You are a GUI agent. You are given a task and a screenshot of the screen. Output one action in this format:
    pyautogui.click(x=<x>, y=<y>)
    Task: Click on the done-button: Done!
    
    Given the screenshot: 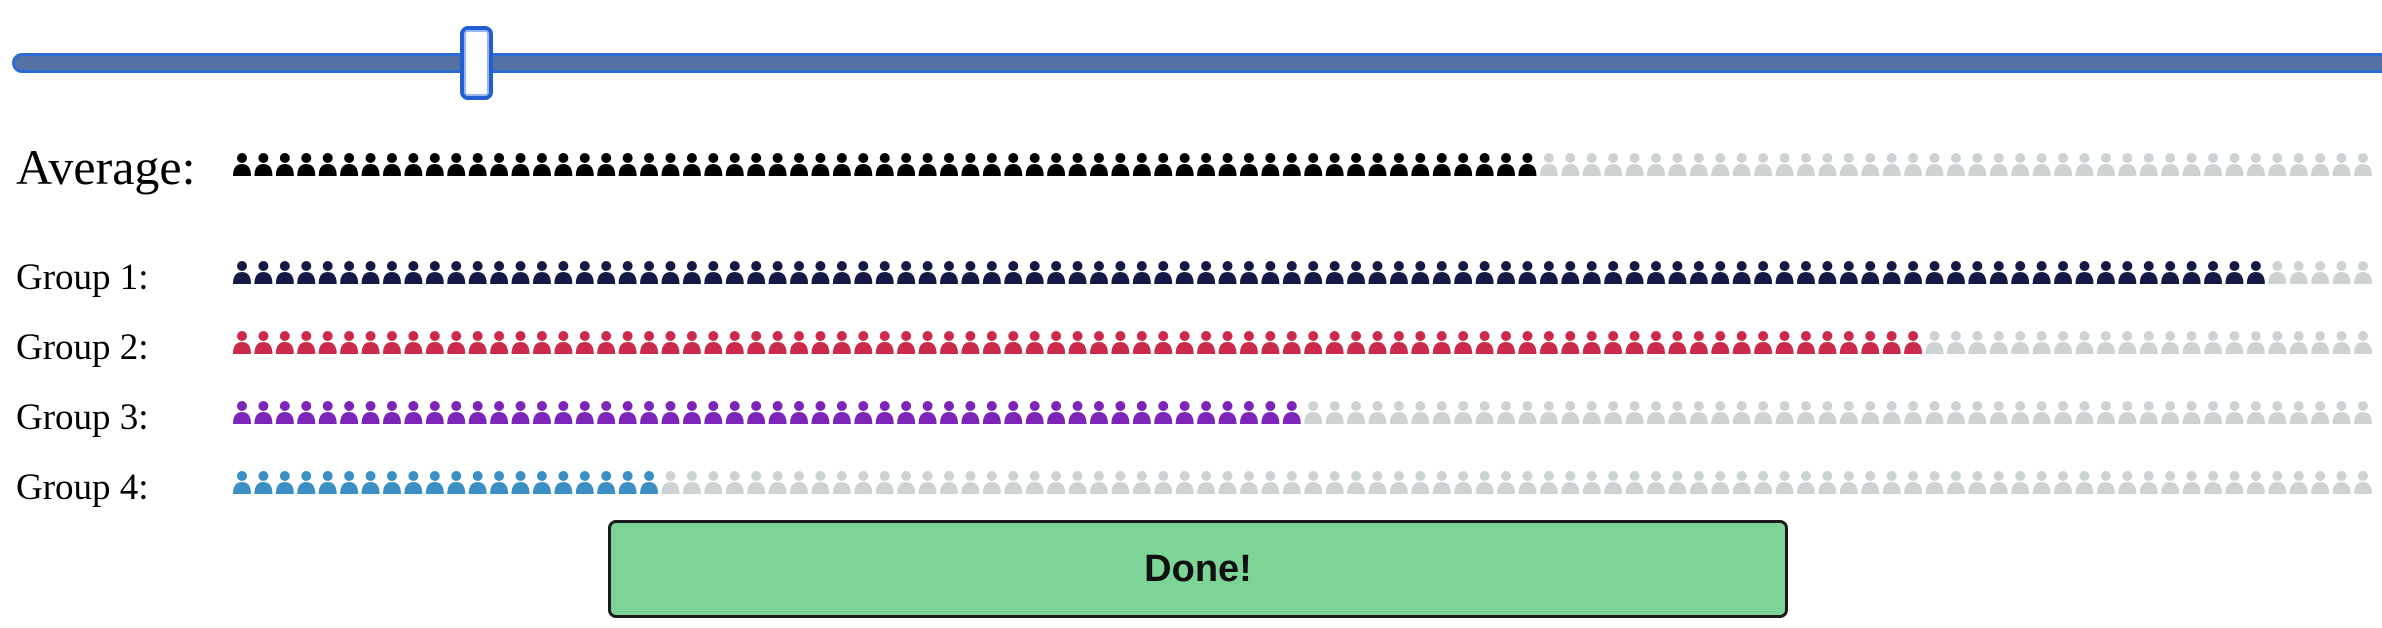 What is the action you would take?
    pyautogui.click(x=1198, y=569)
    